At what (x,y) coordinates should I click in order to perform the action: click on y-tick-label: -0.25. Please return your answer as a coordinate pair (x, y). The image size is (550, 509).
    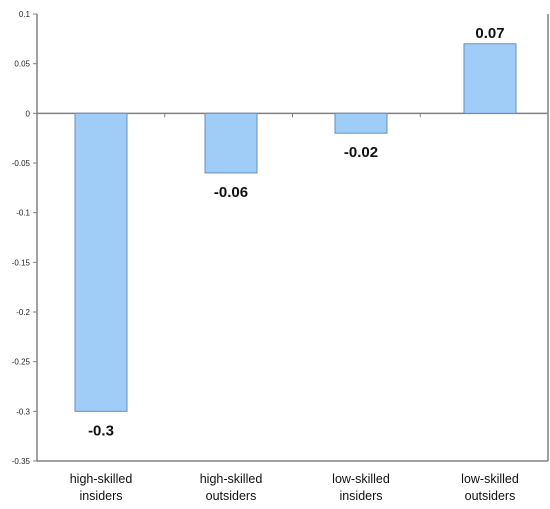
    Looking at the image, I should click on (21, 362).